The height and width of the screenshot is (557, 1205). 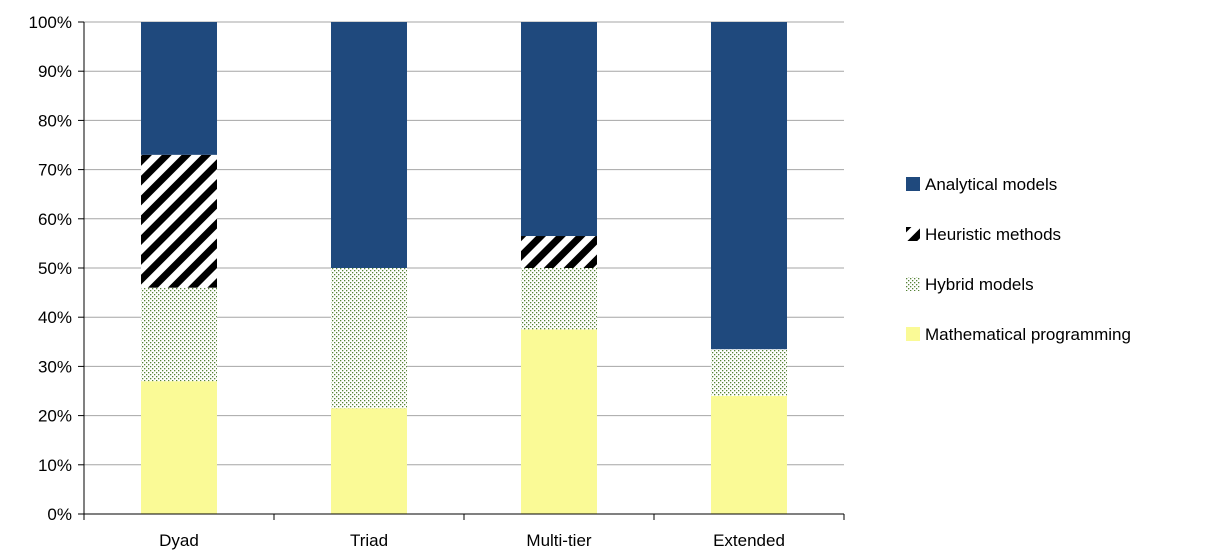 I want to click on category-label: Triad, so click(x=369, y=540).